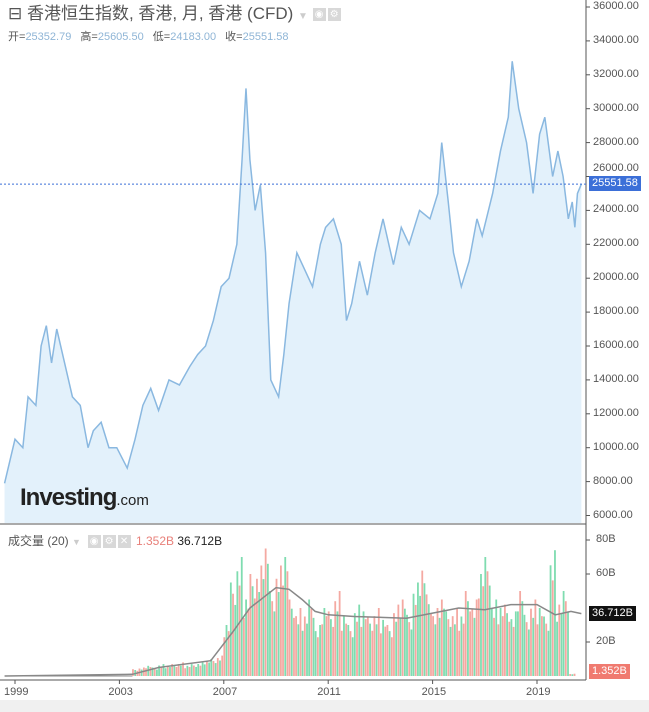  I want to click on price-tick-label: 24000.00, so click(616, 209).